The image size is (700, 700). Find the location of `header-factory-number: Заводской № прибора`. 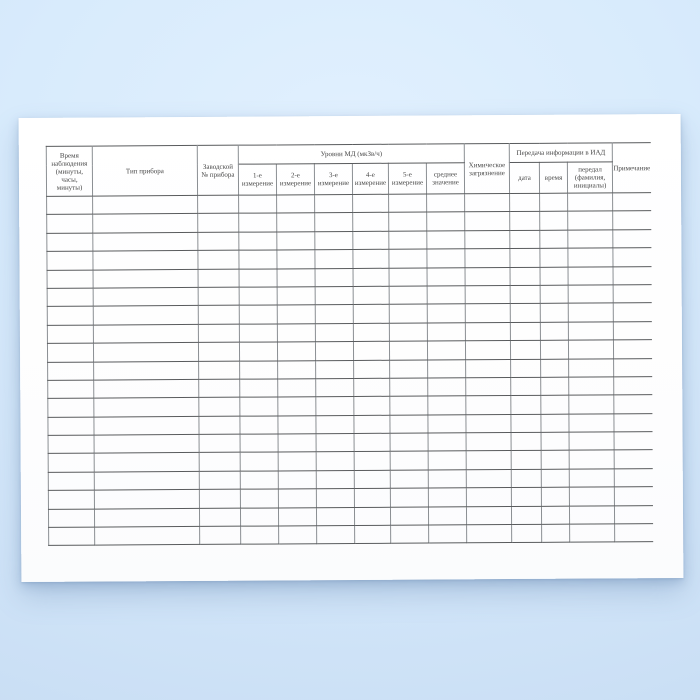

header-factory-number: Заводской № прибора is located at coordinates (218, 170).